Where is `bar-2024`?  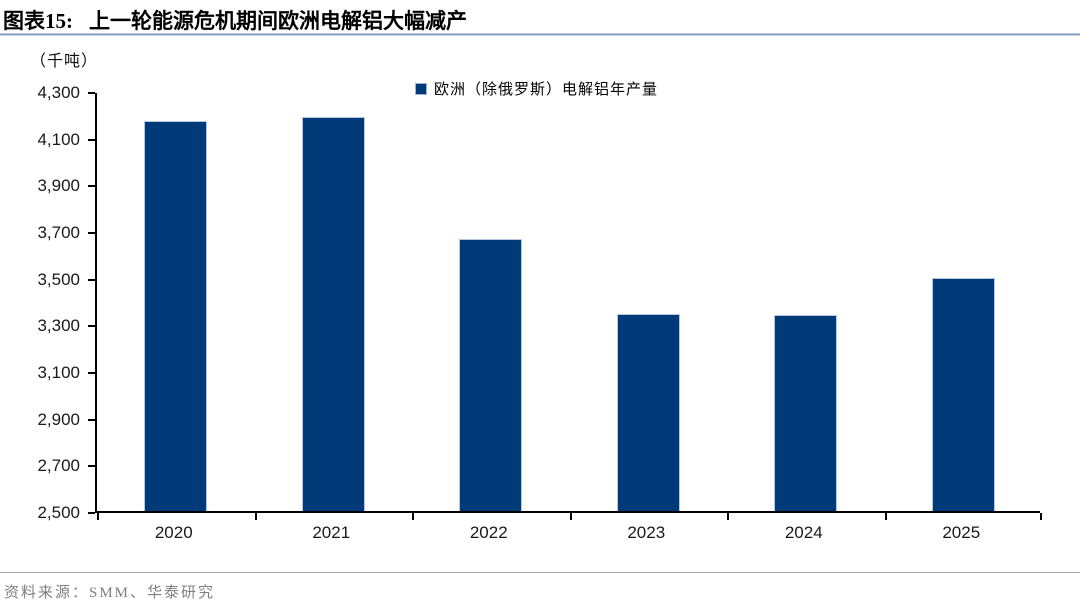 bar-2024 is located at coordinates (806, 413).